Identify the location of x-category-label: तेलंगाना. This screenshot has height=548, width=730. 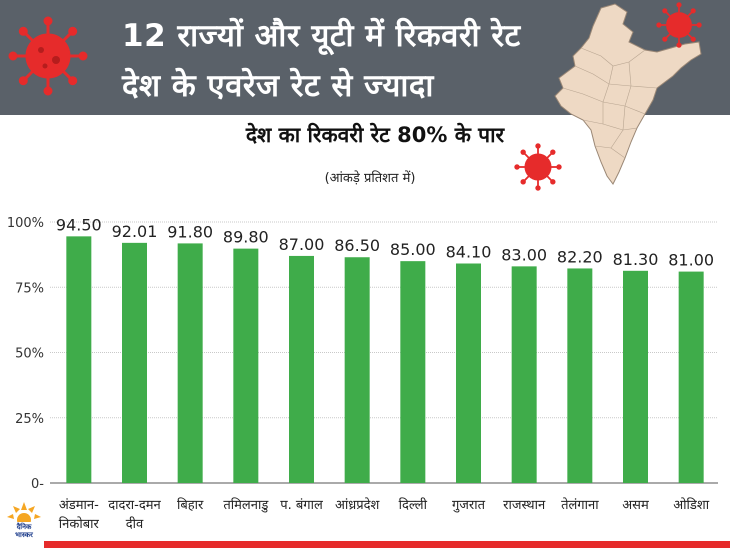
(580, 505).